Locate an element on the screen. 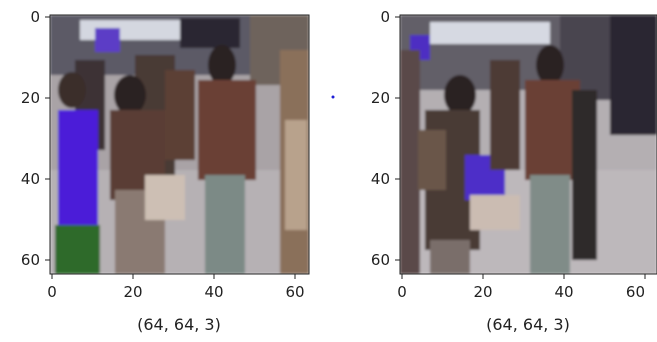  right-y-tick-label: 20 is located at coordinates (380, 98).